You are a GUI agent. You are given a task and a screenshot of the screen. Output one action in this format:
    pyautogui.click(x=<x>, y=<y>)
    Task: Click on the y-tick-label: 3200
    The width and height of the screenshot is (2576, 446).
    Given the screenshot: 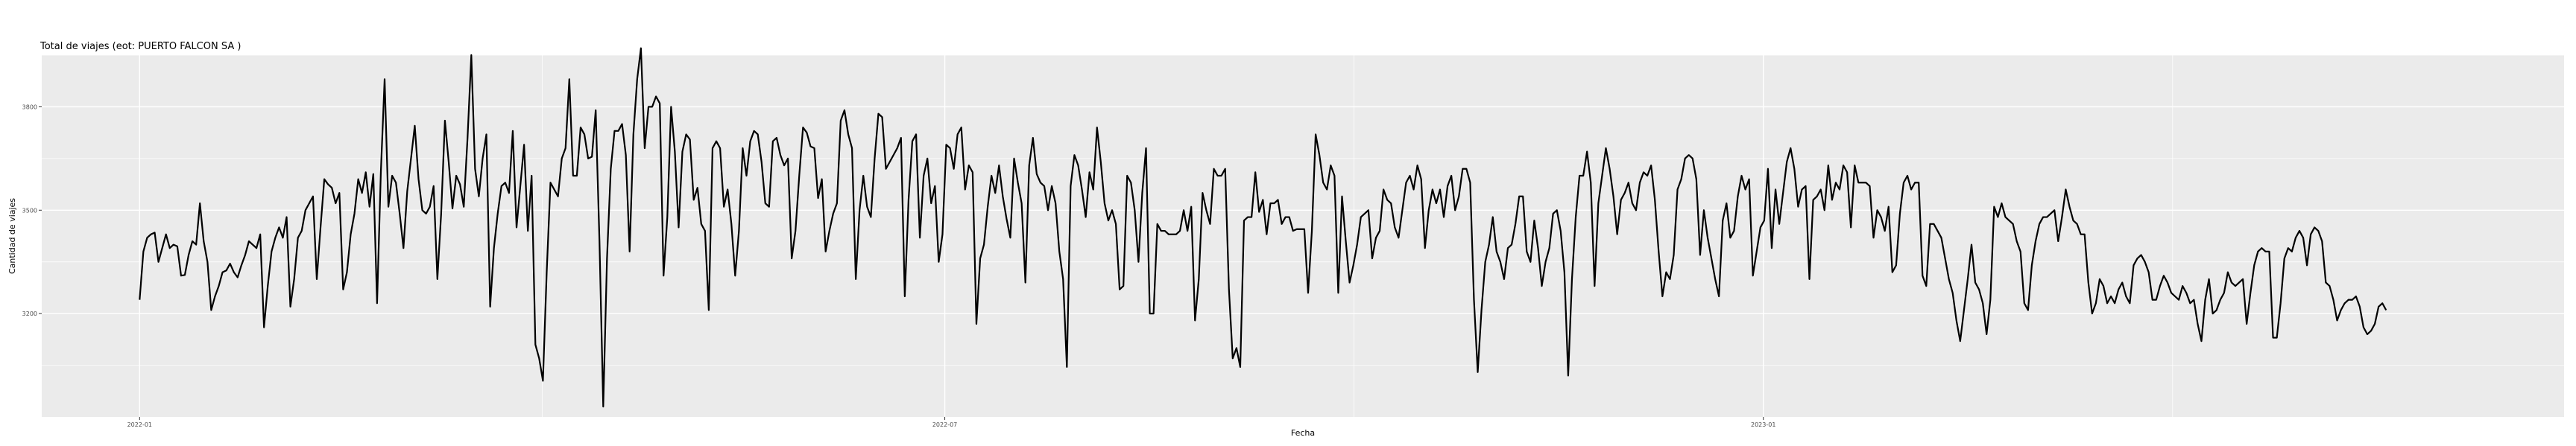 What is the action you would take?
    pyautogui.click(x=29, y=313)
    